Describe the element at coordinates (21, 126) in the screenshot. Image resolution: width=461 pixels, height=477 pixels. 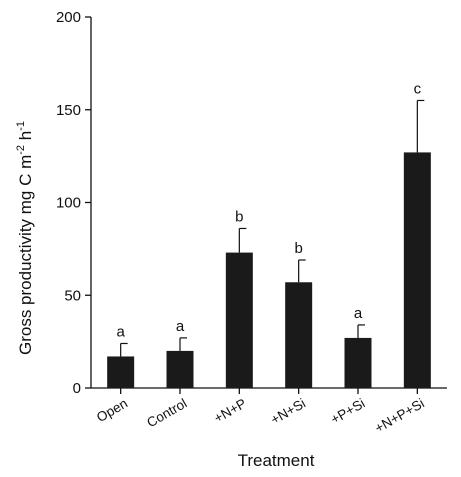
I see `y-axis-title-sup-2: -1` at that location.